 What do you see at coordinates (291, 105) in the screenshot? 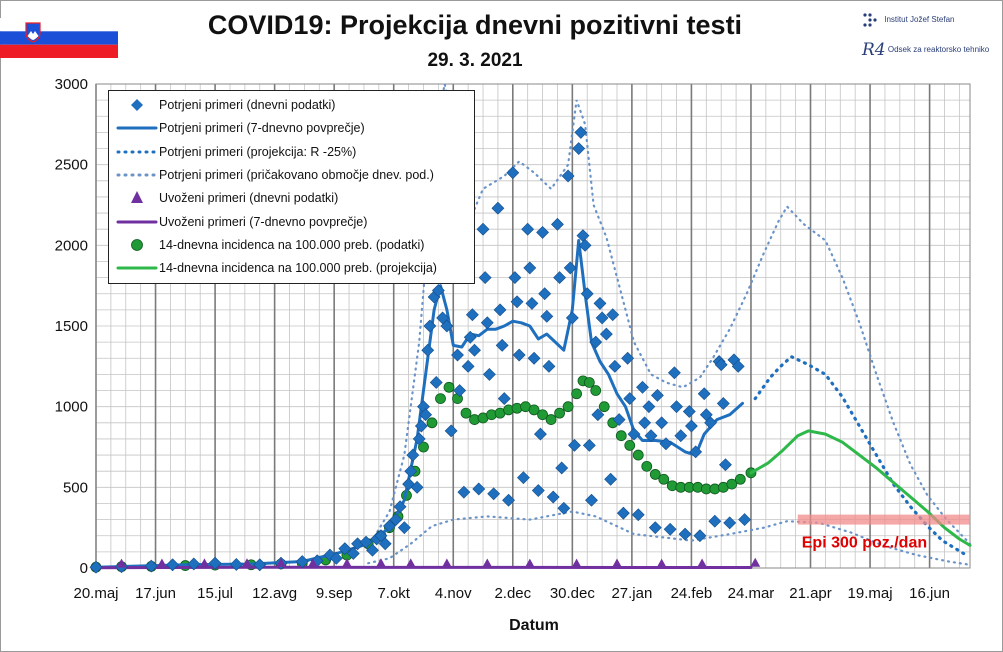
I see `legend-item: Potrjeni primeri (dnevni podatki)` at bounding box center [291, 105].